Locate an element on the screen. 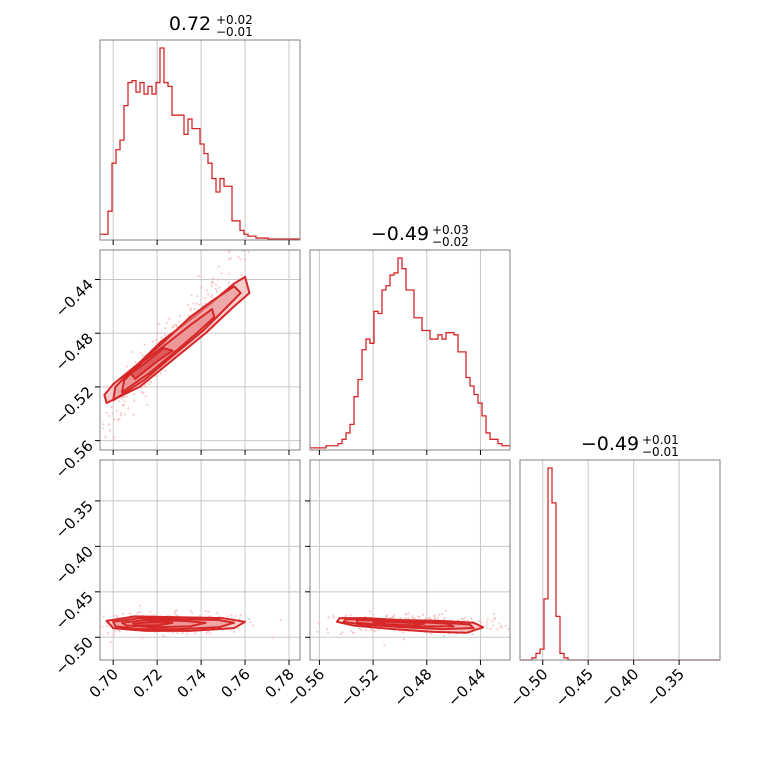 The height and width of the screenshot is (764, 760). histogram-0-series is located at coordinates (200, 143).